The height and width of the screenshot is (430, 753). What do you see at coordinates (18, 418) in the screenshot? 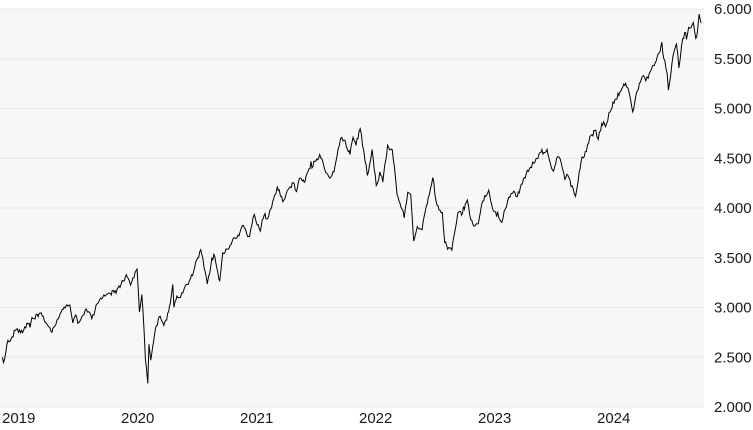
I see `x-tick-label: 2019` at bounding box center [18, 418].